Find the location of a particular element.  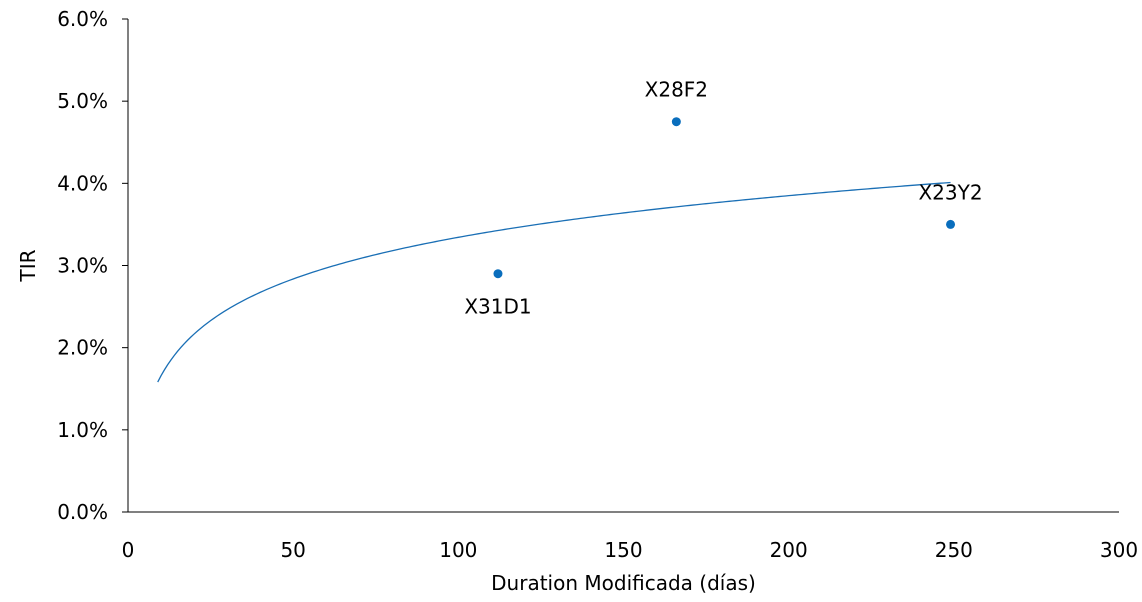

y-axis: 0.0% 1.0% 2.0% 3.0% 4.0% 5.0% 6.0% is located at coordinates (93, 265).